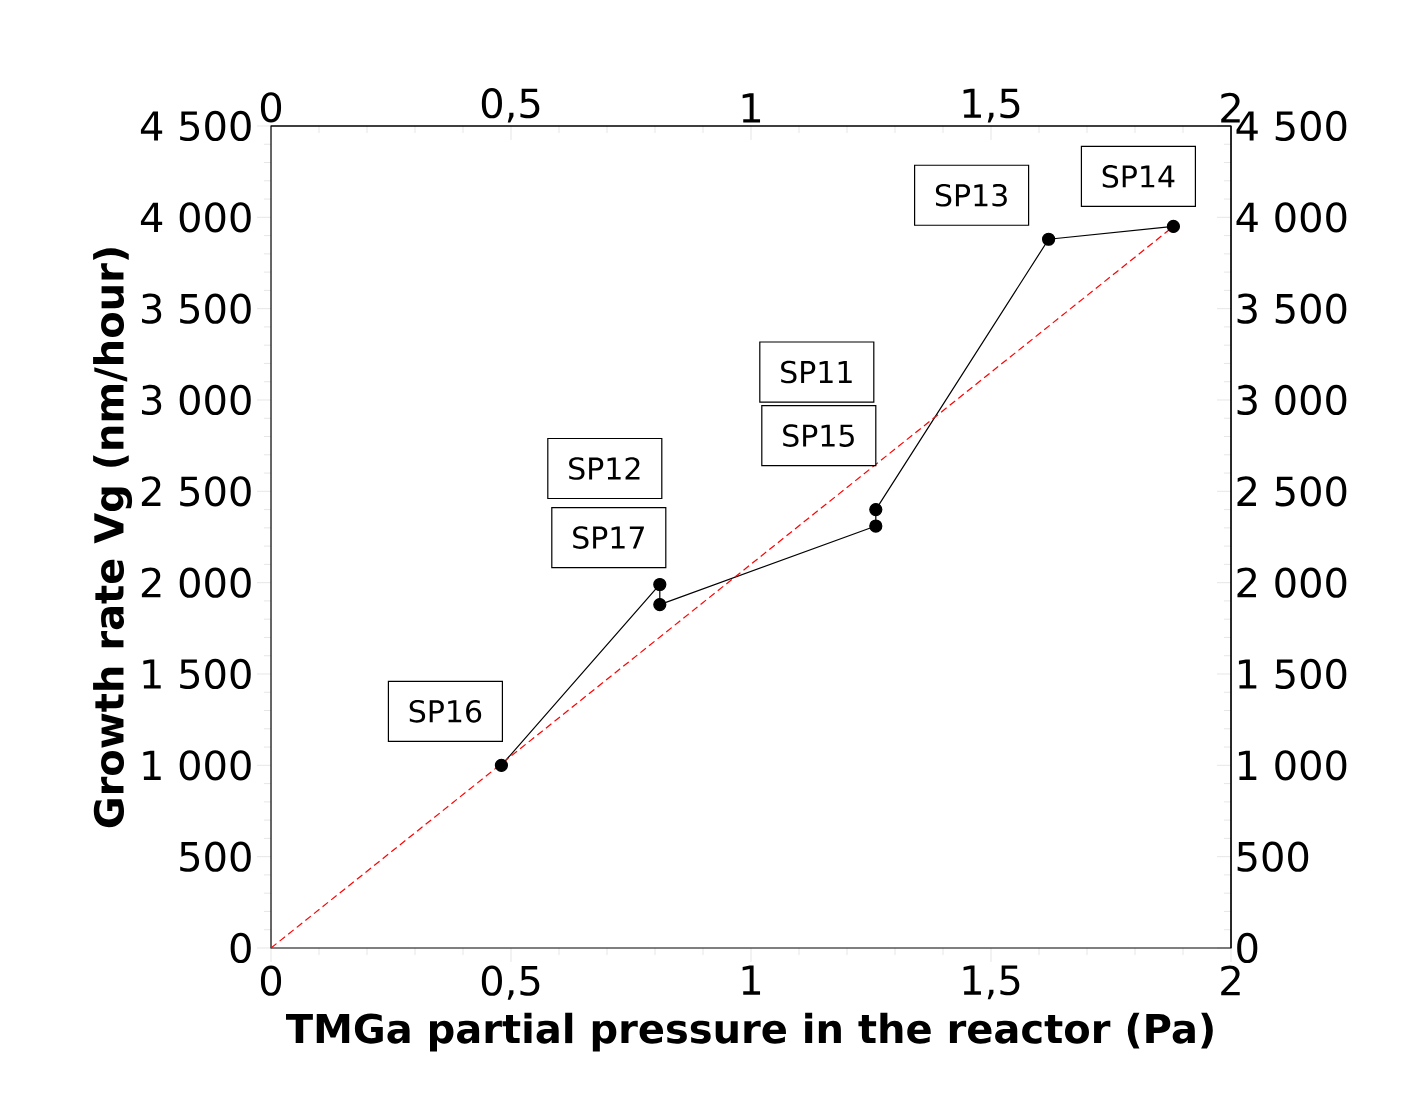 Image resolution: width=1418 pixels, height=1107 pixels. What do you see at coordinates (215, 856) in the screenshot?
I see `y-tick-label: 500` at bounding box center [215, 856].